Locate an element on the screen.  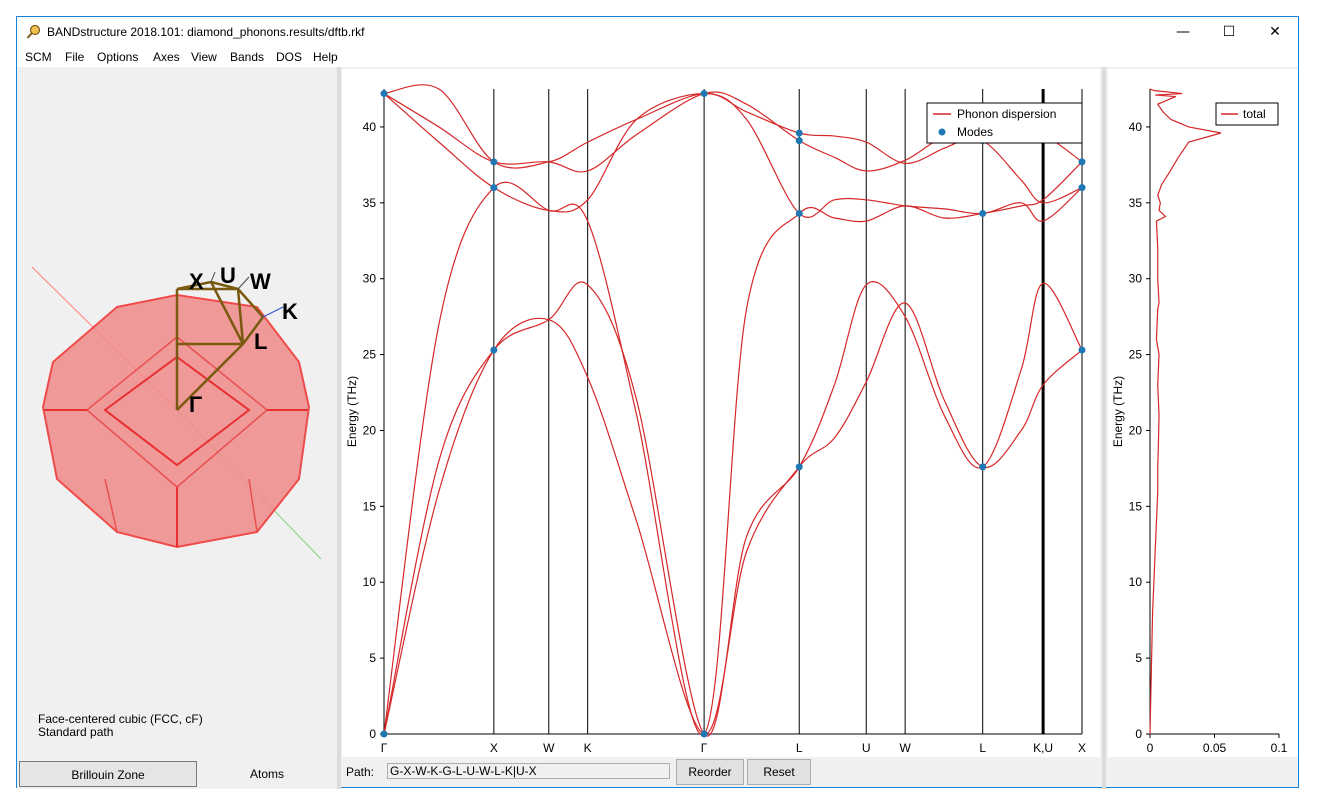
legend-marker-swatch is located at coordinates (942, 132).